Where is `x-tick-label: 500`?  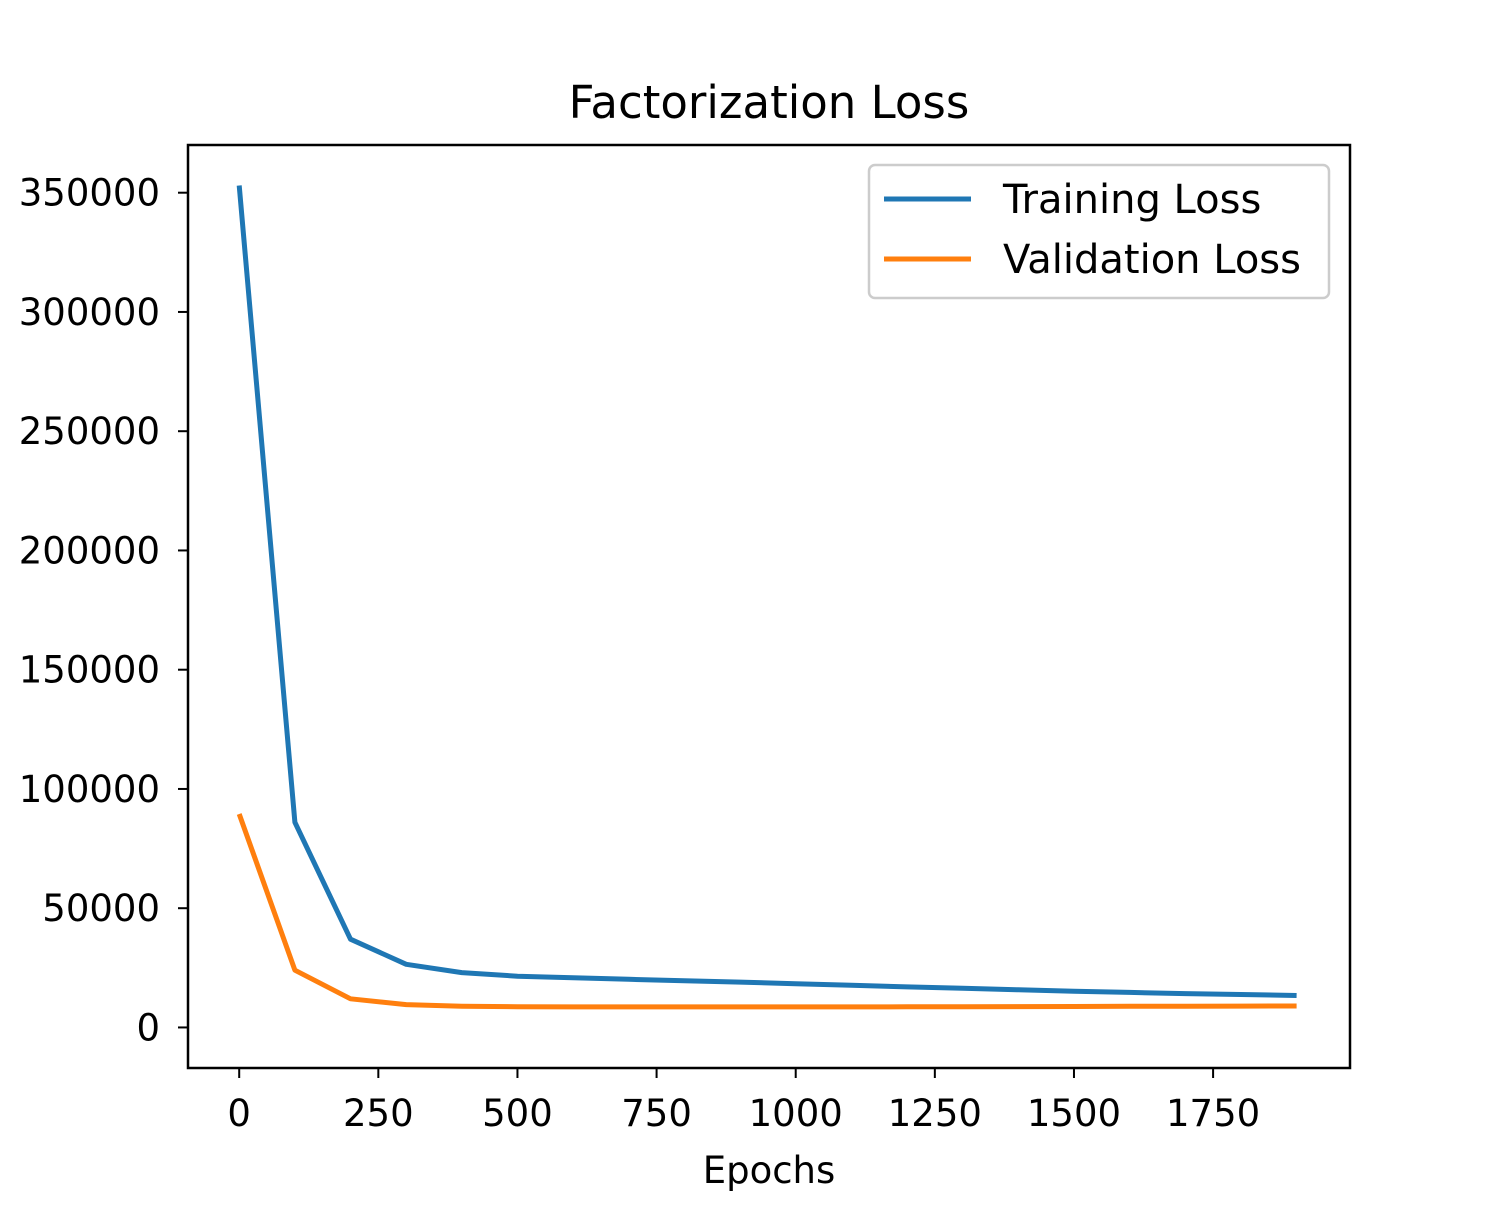
x-tick-label: 500 is located at coordinates (517, 1113).